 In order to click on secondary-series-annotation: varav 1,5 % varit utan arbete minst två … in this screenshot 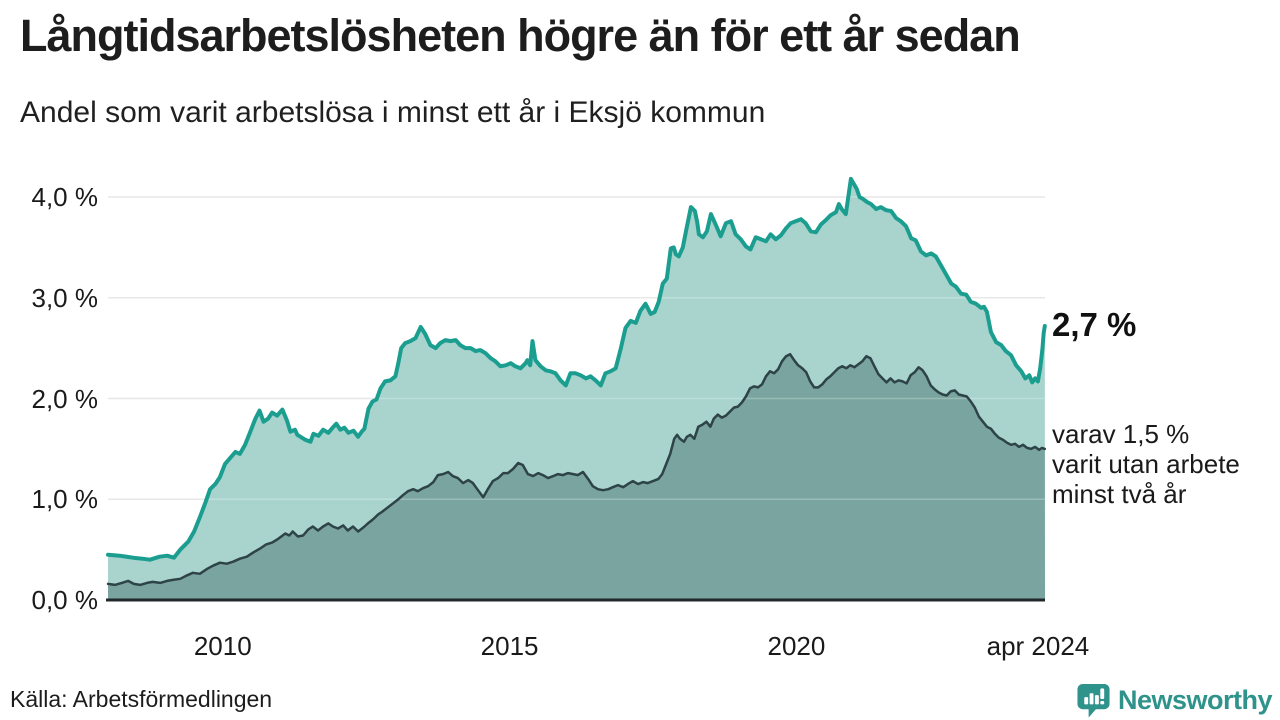, I will do `click(1146, 464)`.